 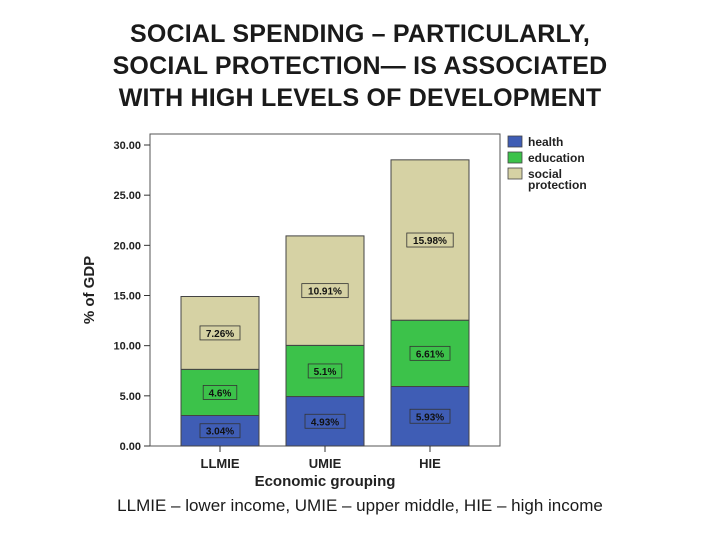 I want to click on data-label: 10.91%, so click(x=325, y=292).